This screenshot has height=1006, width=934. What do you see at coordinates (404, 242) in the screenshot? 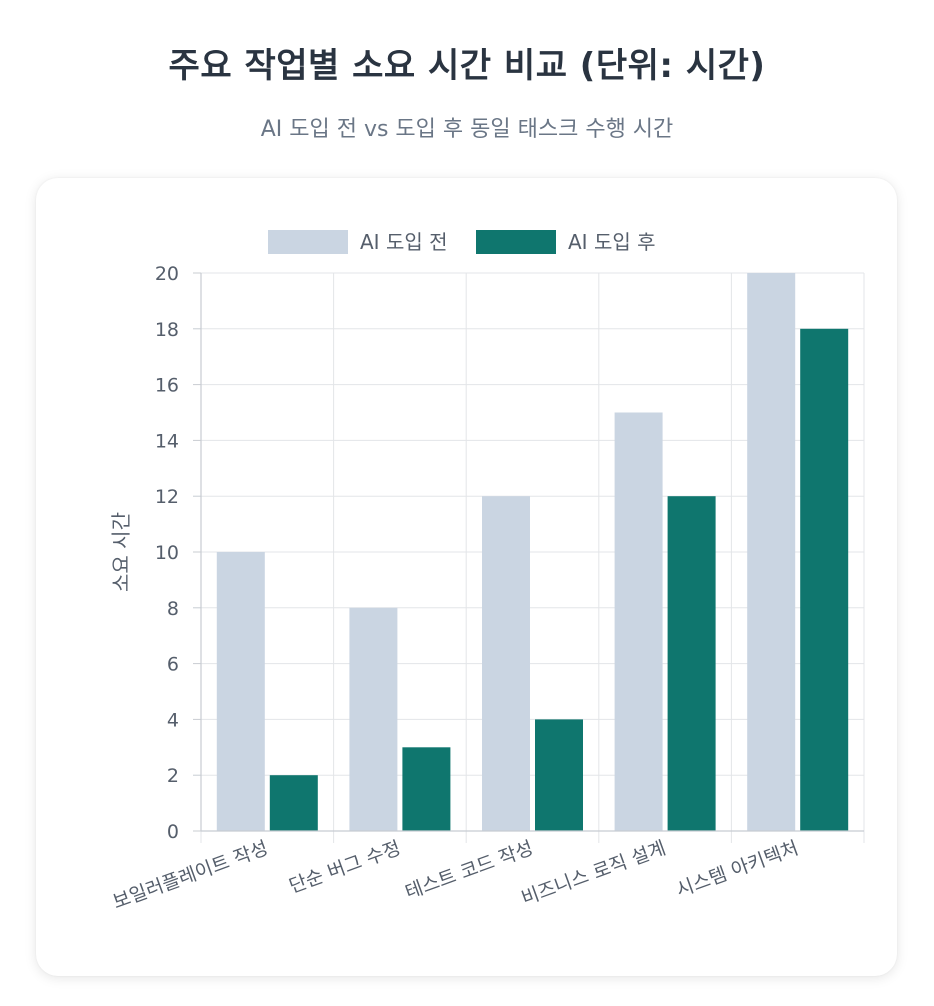
I see `legend-label: AI 도입 전` at bounding box center [404, 242].